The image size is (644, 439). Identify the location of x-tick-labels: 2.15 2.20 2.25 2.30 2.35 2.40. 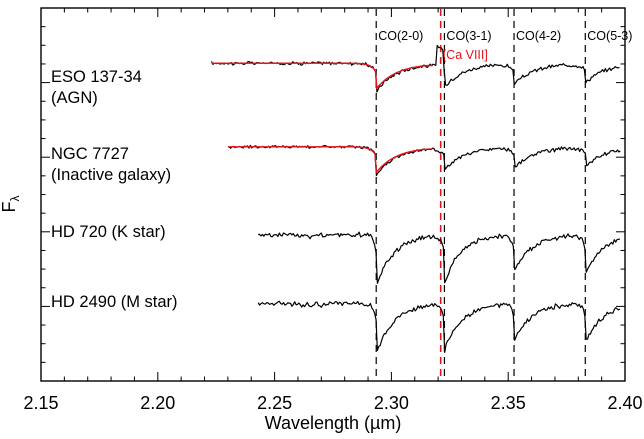
(332, 403).